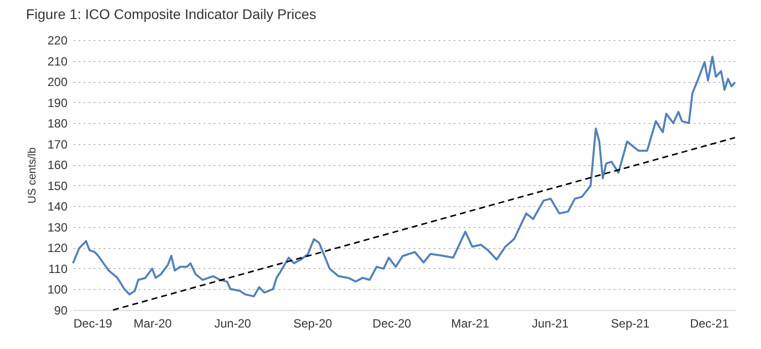 The width and height of the screenshot is (761, 349). Describe the element at coordinates (93, 323) in the screenshot. I see `x-tick-label: Dec-19` at that location.